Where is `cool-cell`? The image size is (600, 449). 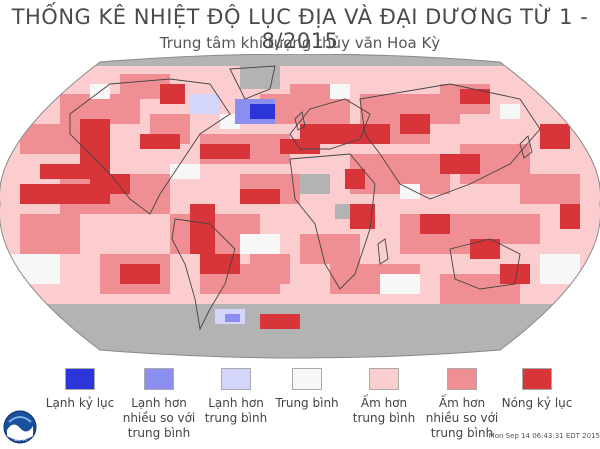
cool-cell is located at coordinates (205, 104).